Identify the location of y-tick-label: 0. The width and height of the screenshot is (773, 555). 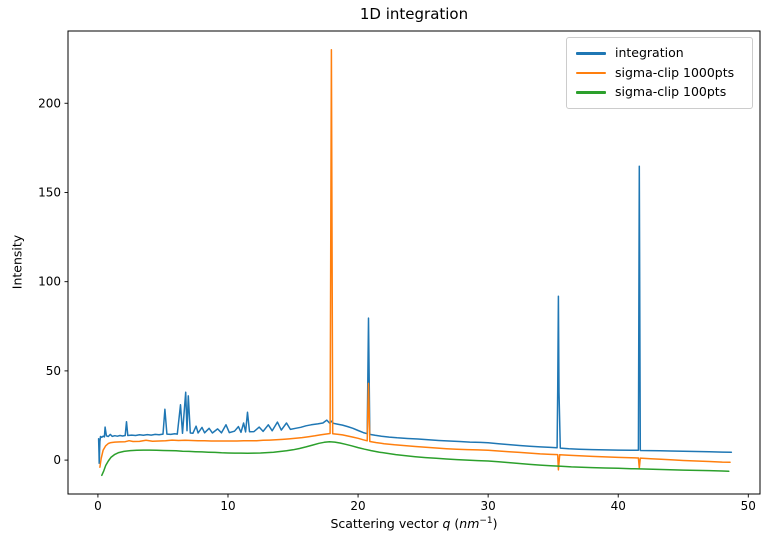
(57, 460).